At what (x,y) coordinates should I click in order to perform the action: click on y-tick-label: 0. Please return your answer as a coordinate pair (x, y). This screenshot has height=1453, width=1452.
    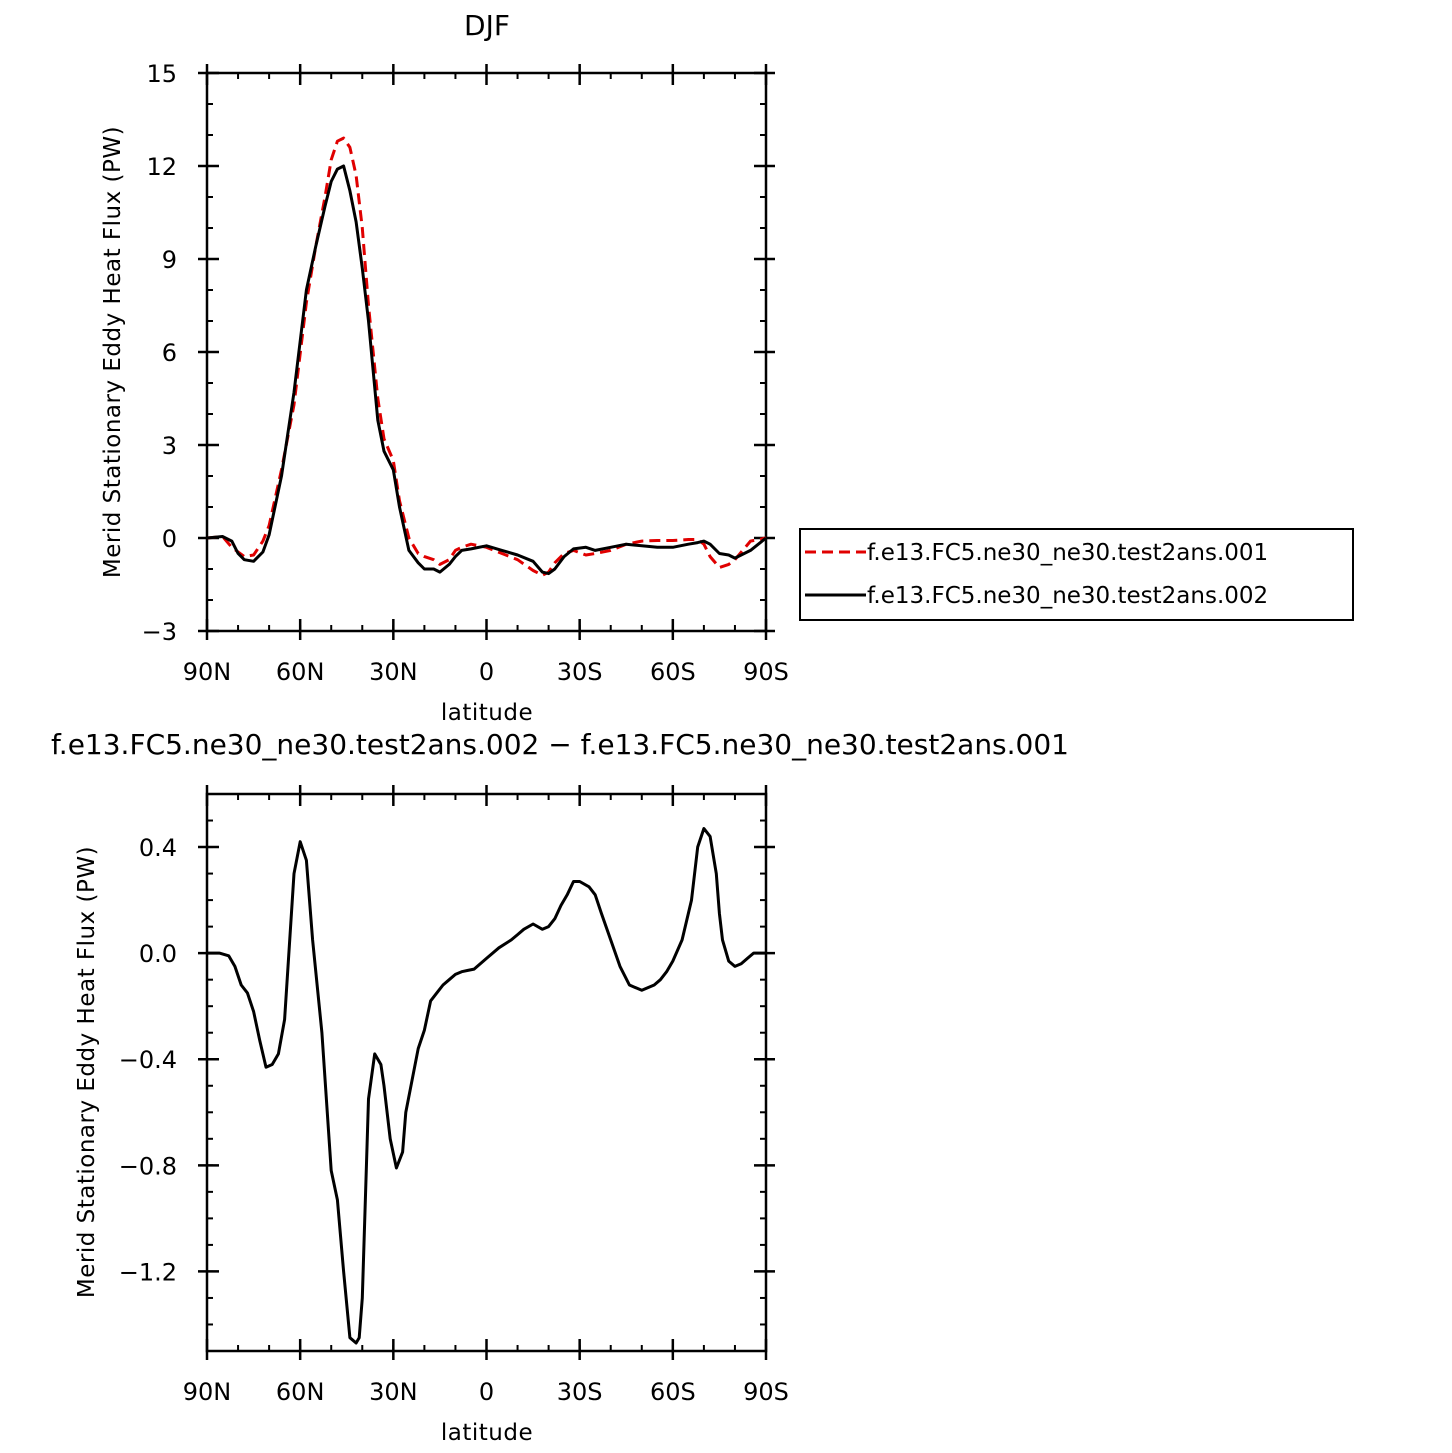
    Looking at the image, I should click on (169, 539).